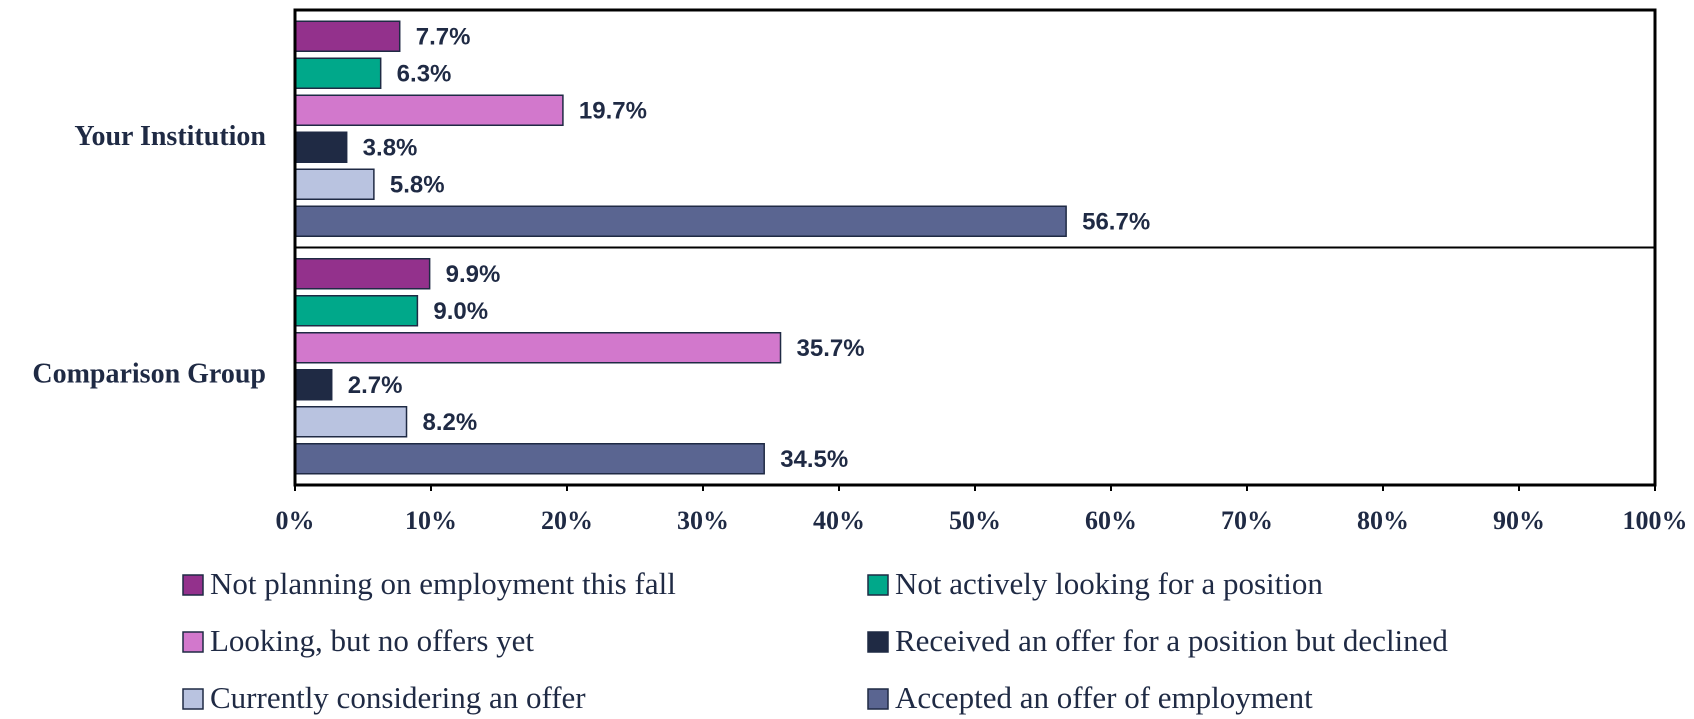  I want to click on data-label: 6.3%, so click(424, 74).